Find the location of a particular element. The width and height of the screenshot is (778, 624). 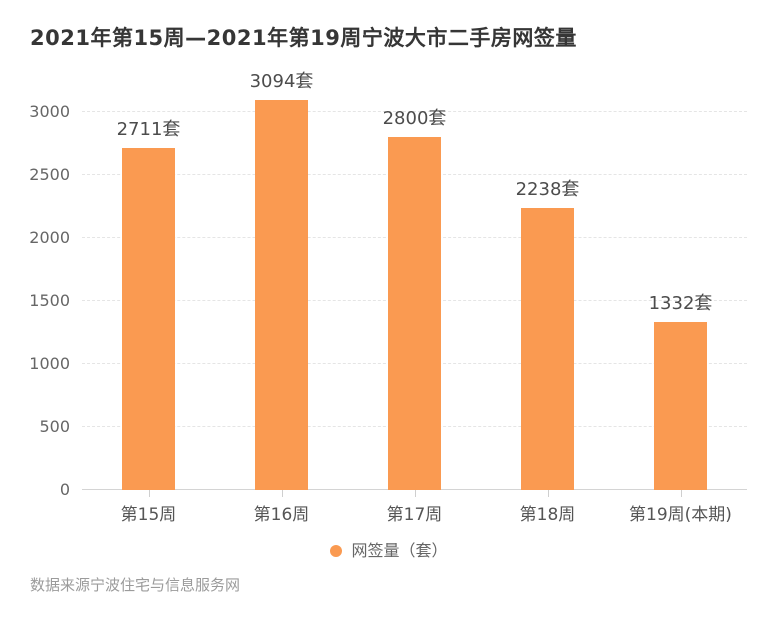

legend-item: 网签量（套） is located at coordinates (389, 551).